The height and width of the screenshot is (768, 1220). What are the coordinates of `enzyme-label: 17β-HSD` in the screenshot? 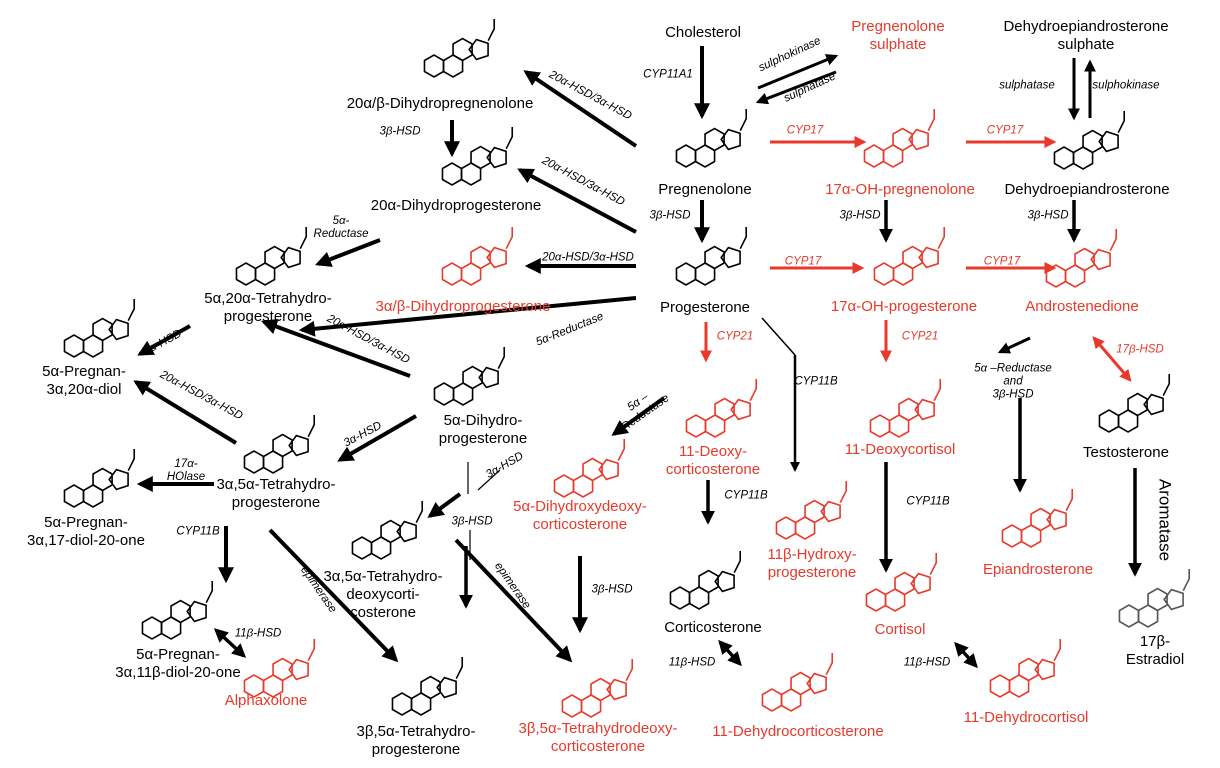 It's located at (1140, 349).